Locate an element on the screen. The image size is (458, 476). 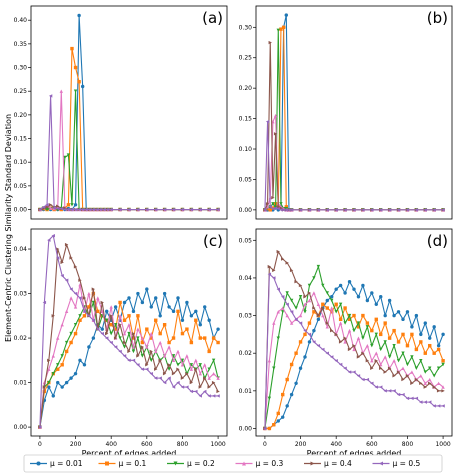
x-tick-label: 600 is located at coordinates (372, 444).